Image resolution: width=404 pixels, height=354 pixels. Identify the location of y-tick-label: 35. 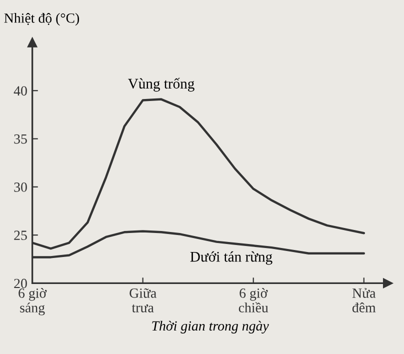
(20, 139).